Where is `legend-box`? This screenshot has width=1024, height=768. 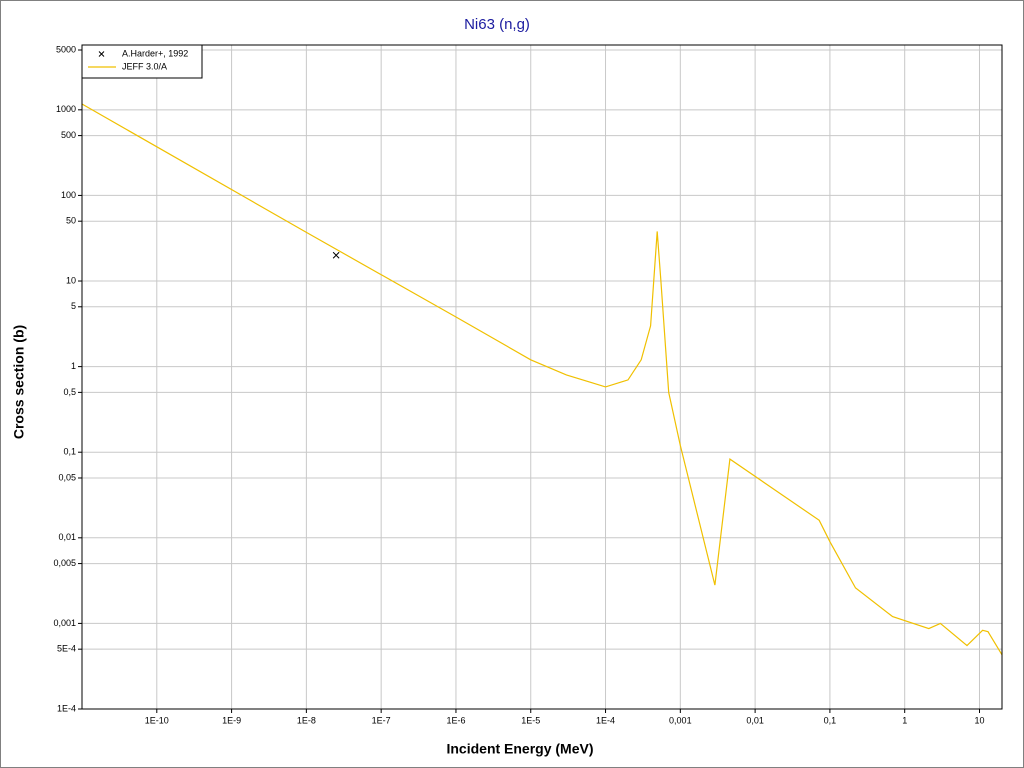
legend-box is located at coordinates (142, 61).